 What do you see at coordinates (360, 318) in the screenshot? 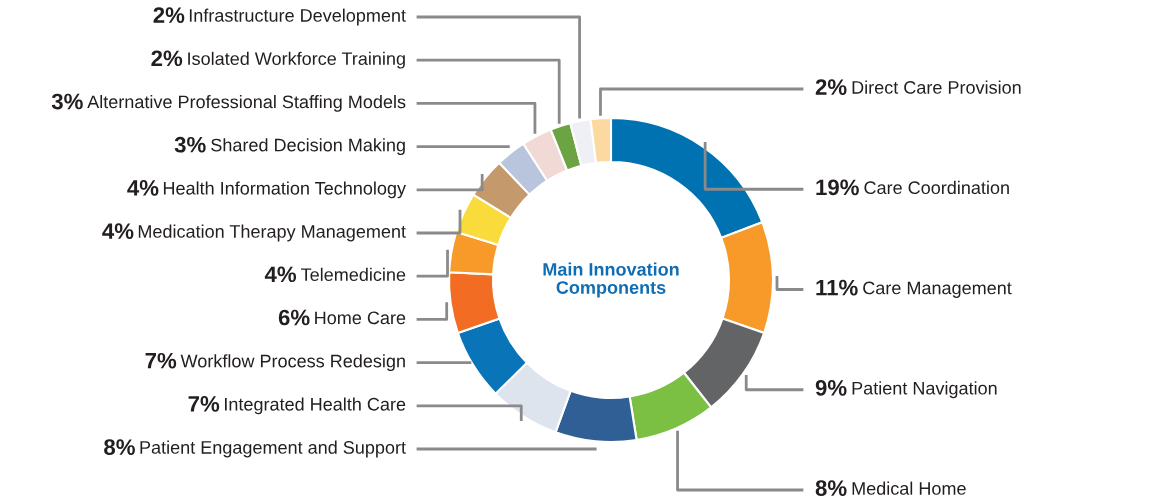
I see `slice-label: Home Care` at bounding box center [360, 318].